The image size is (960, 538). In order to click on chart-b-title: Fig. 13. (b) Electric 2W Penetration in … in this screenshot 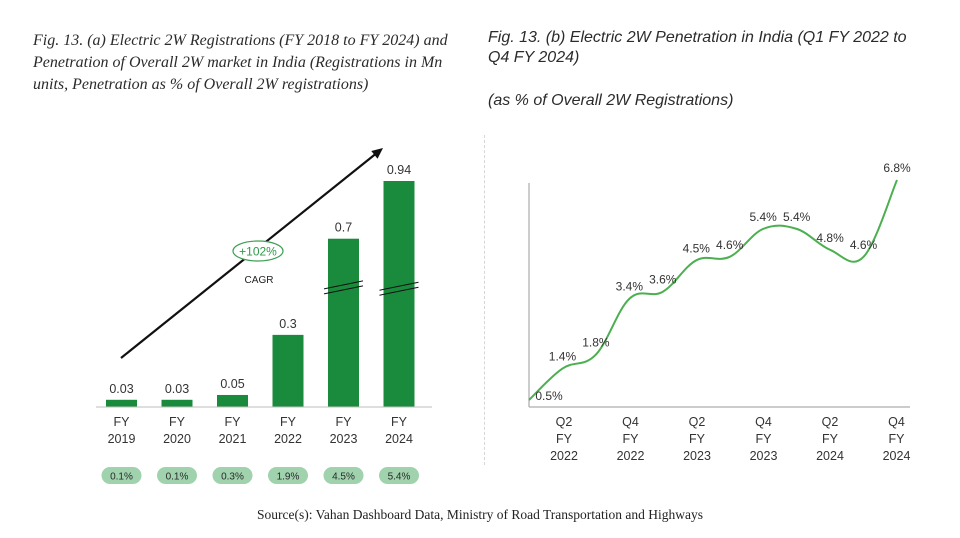, I will do `click(697, 47)`.